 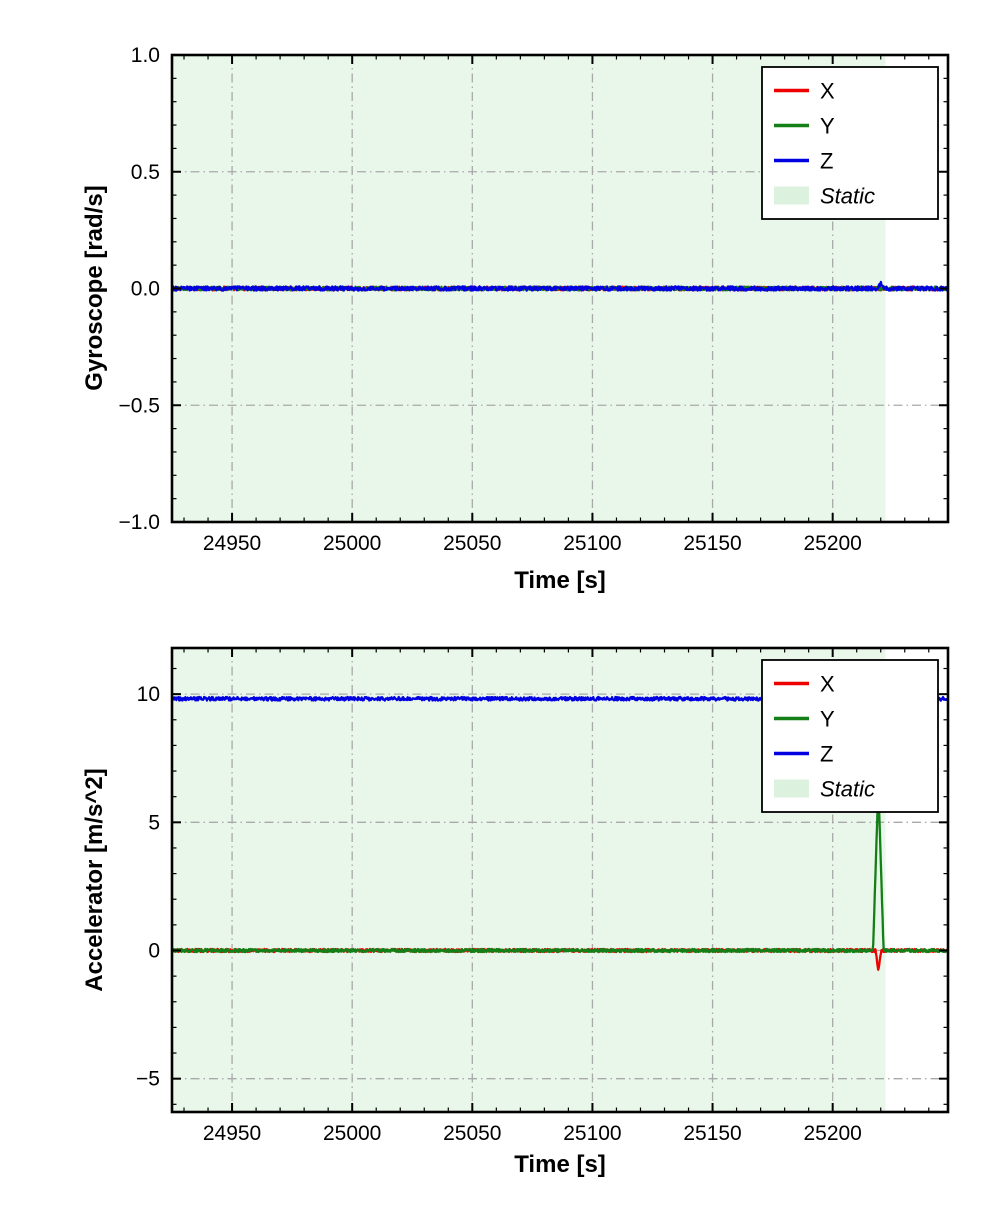 What do you see at coordinates (154, 822) in the screenshot?
I see `svg-text: 5` at bounding box center [154, 822].